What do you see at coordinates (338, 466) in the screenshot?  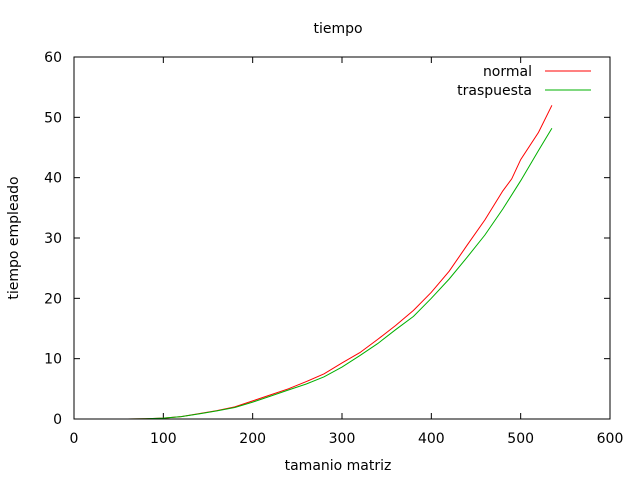 I see `x-axis-label: tamanio matriz` at bounding box center [338, 466].